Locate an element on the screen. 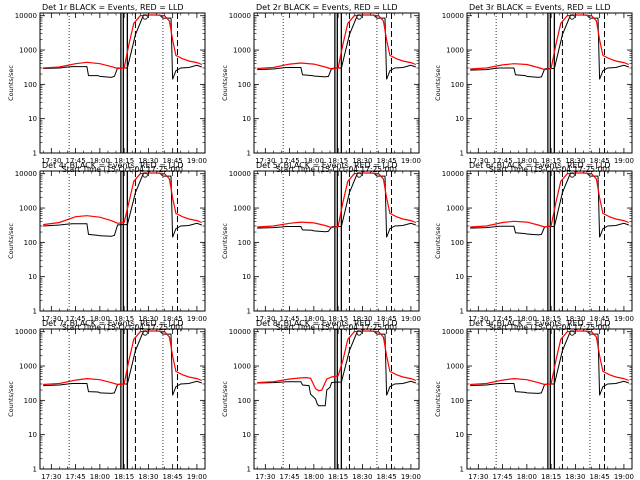  panel-title: Det 2r BLACK = Events, RED = LLD is located at coordinates (327, 7).